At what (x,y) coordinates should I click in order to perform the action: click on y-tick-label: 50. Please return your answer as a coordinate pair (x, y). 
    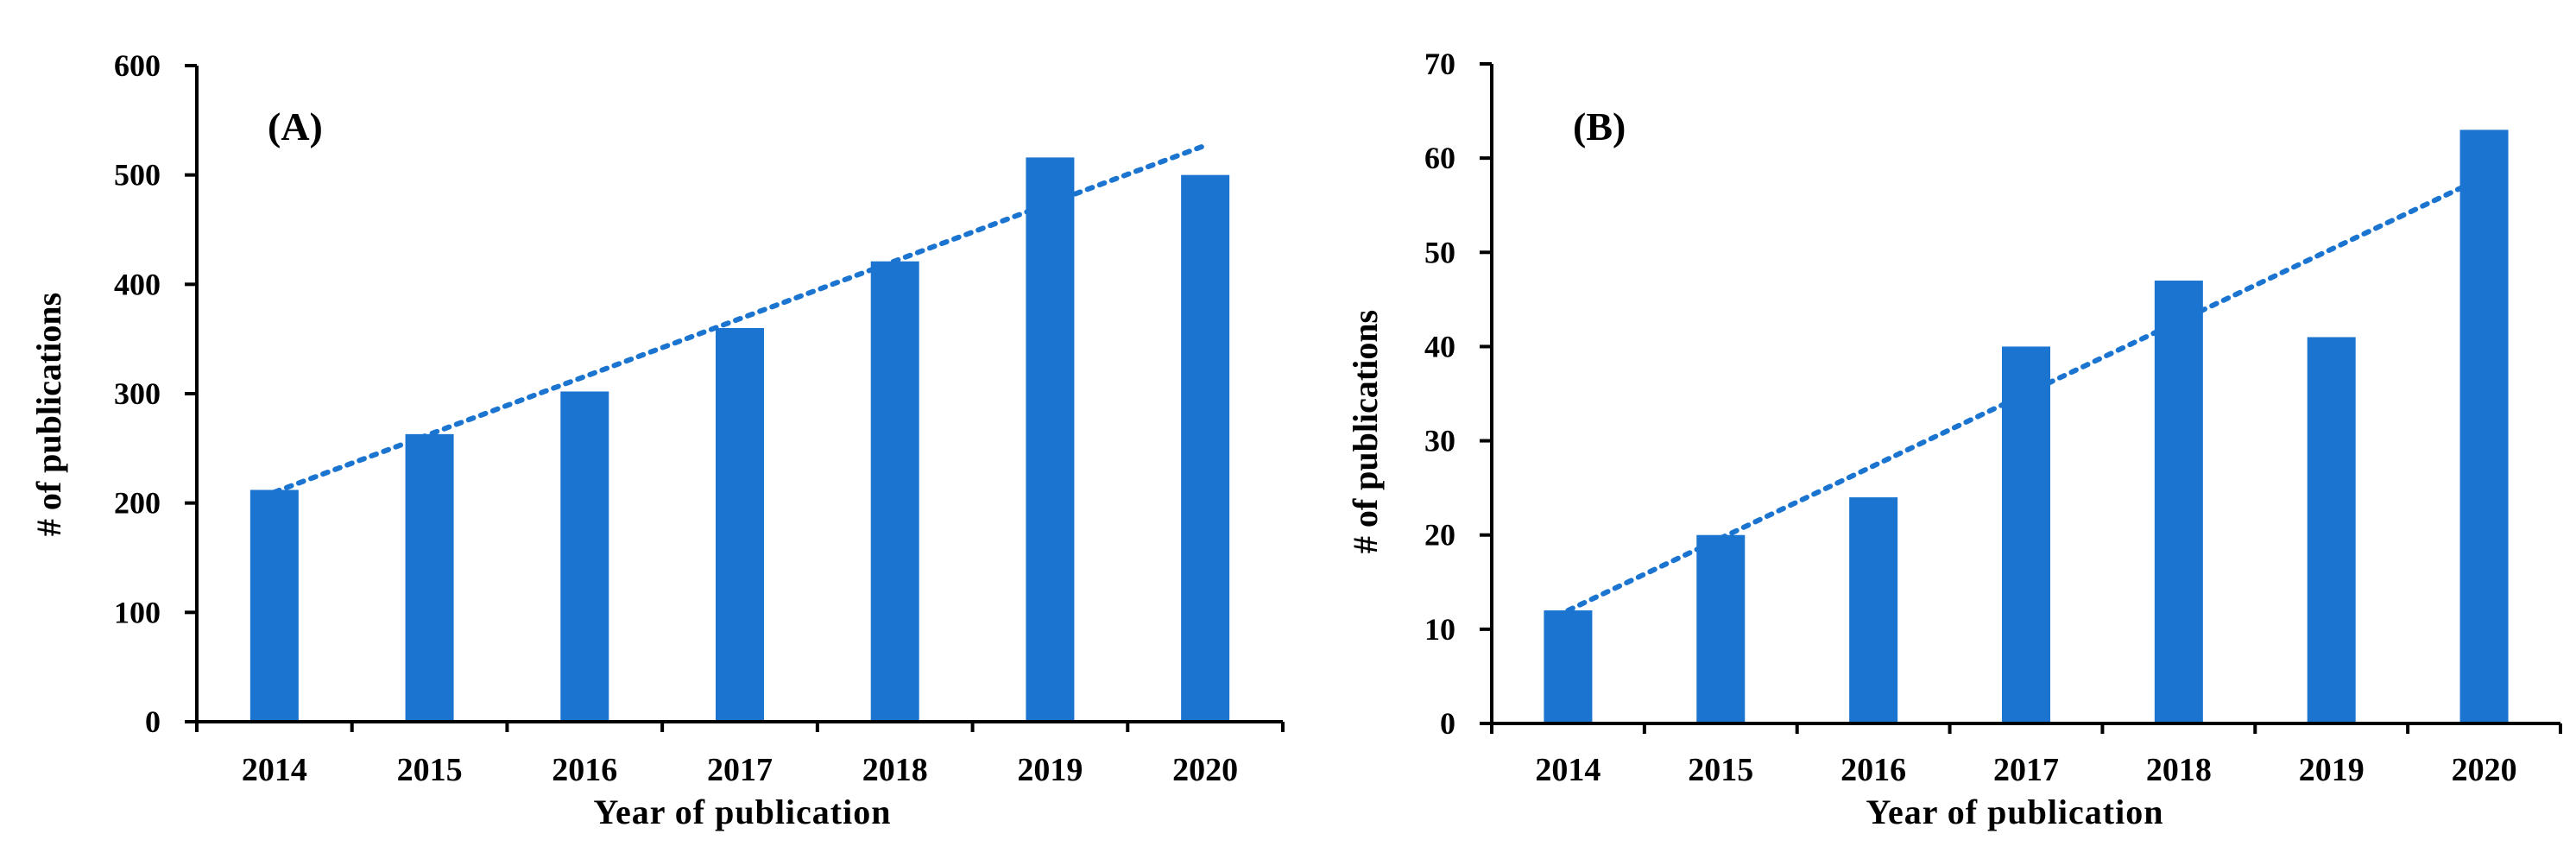
    Looking at the image, I should click on (1439, 252).